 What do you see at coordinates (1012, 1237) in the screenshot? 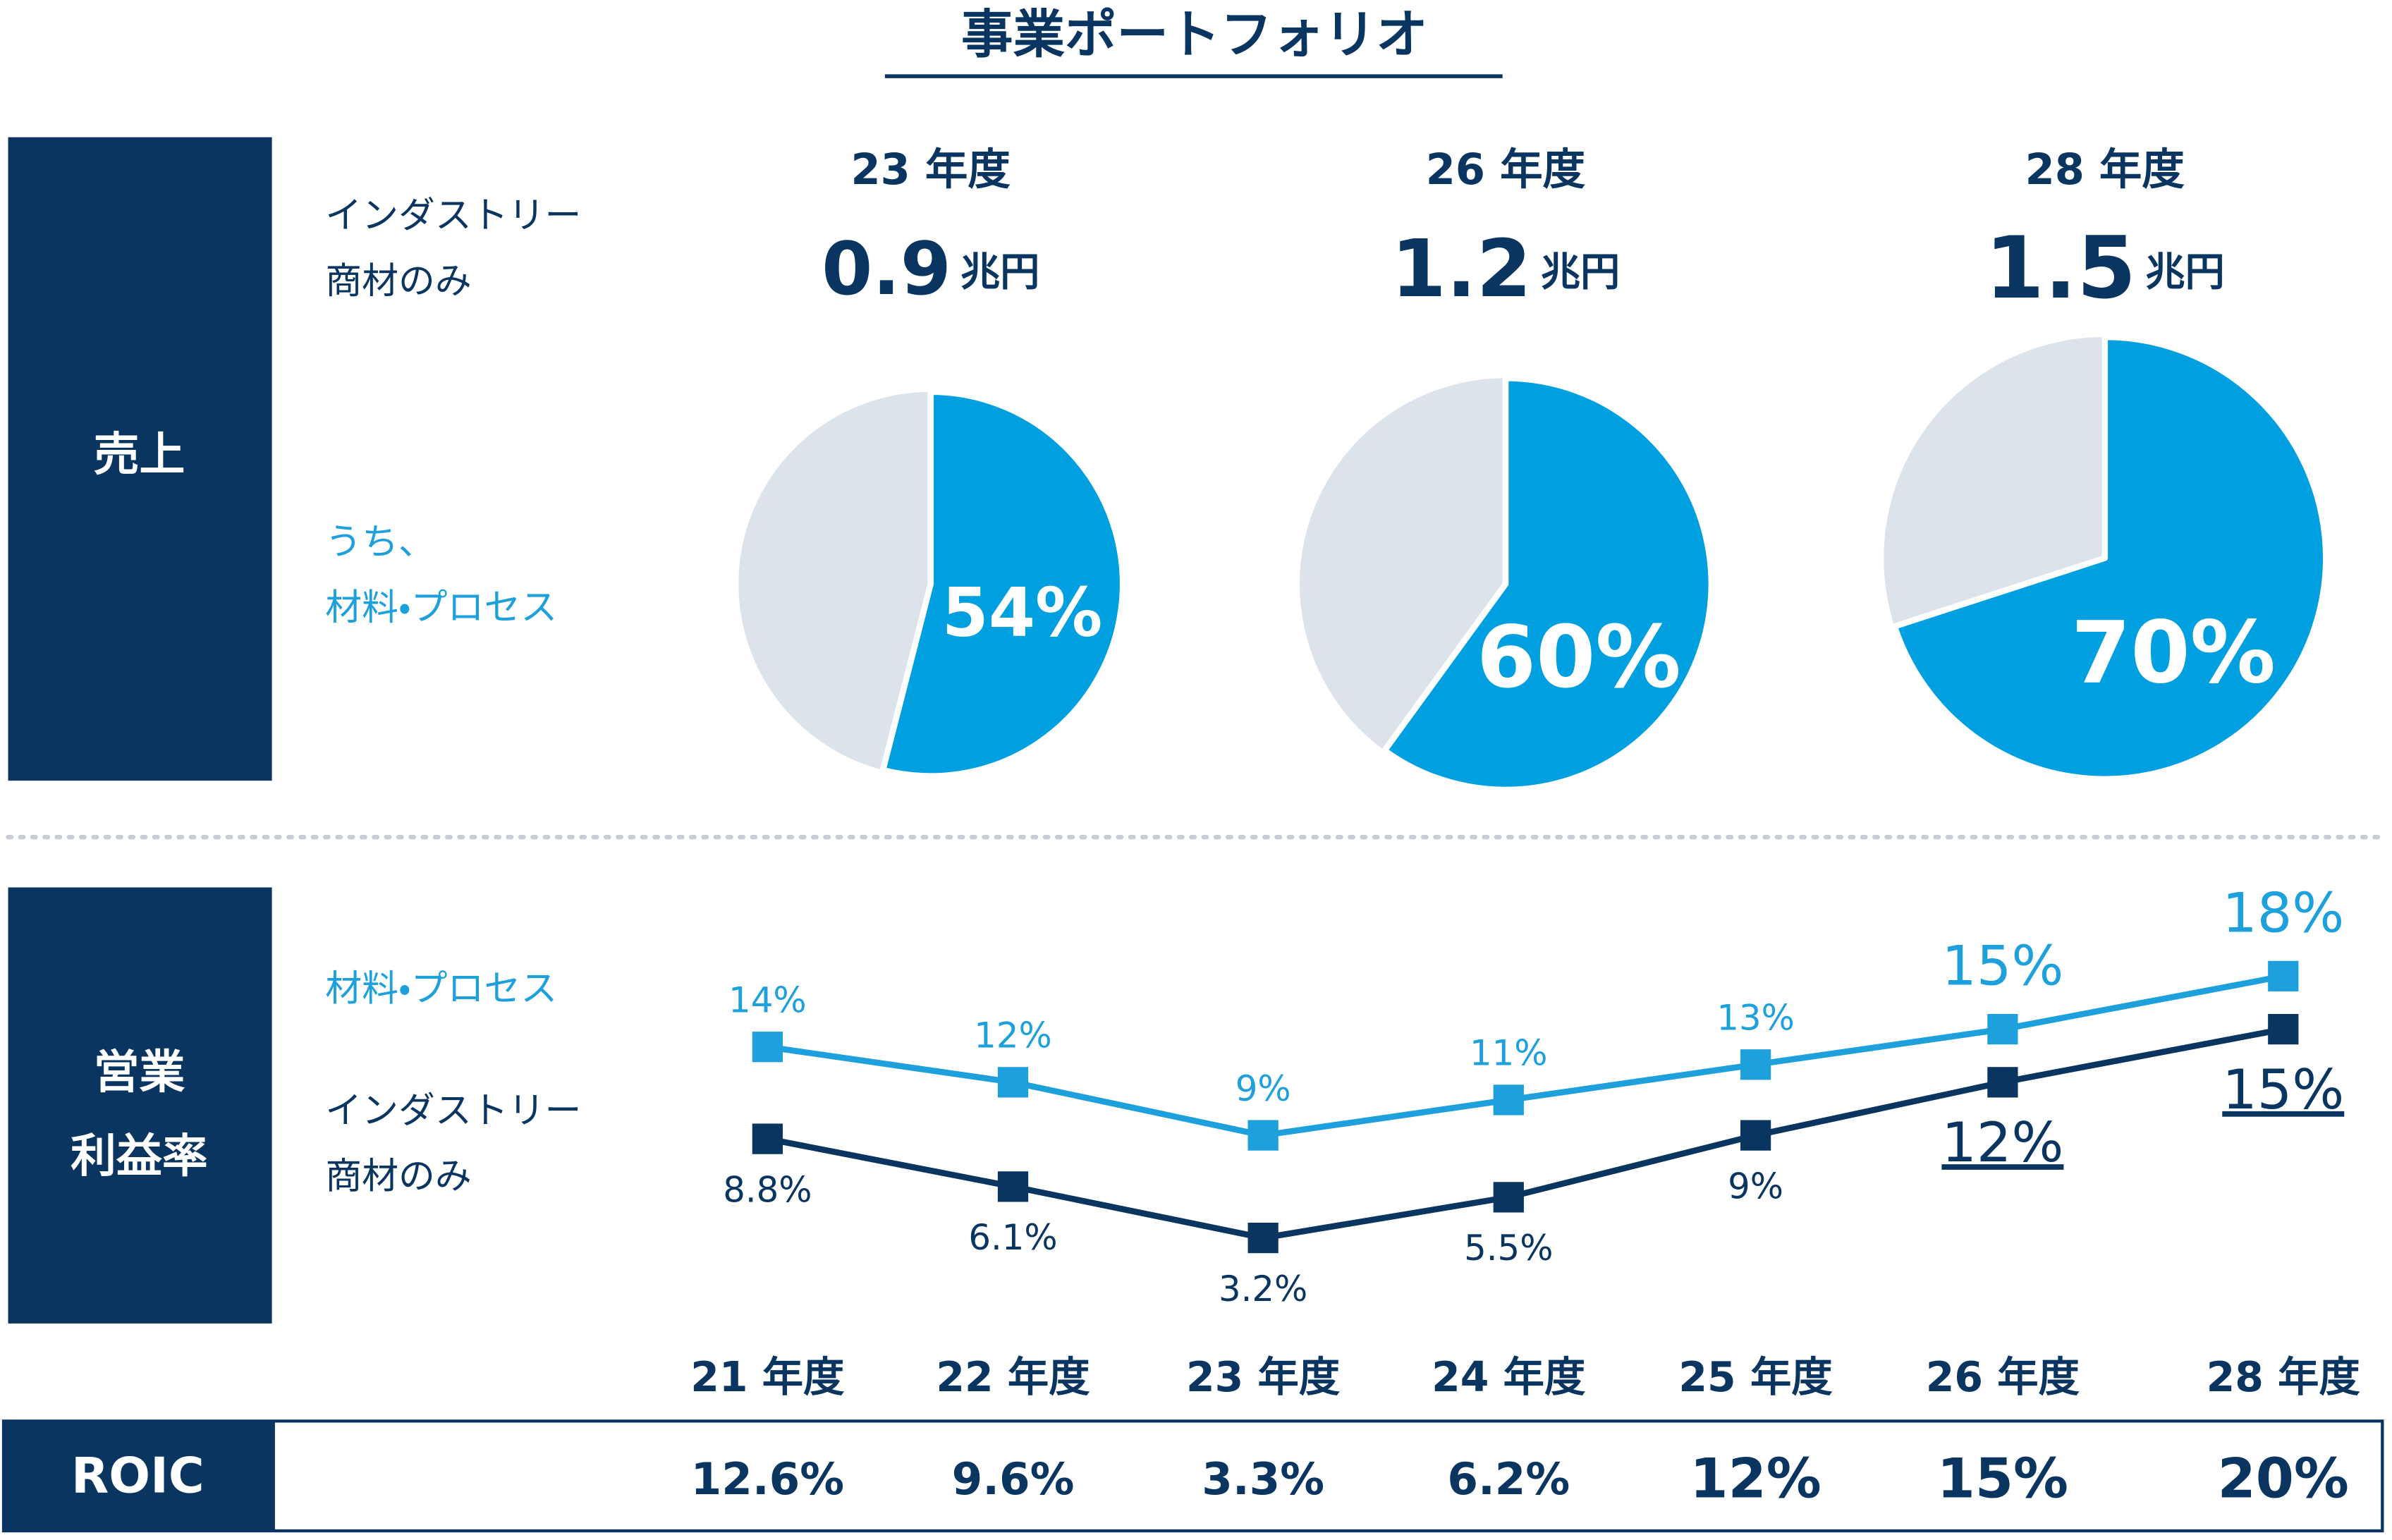
I see `value-label: 6.1%` at bounding box center [1012, 1237].